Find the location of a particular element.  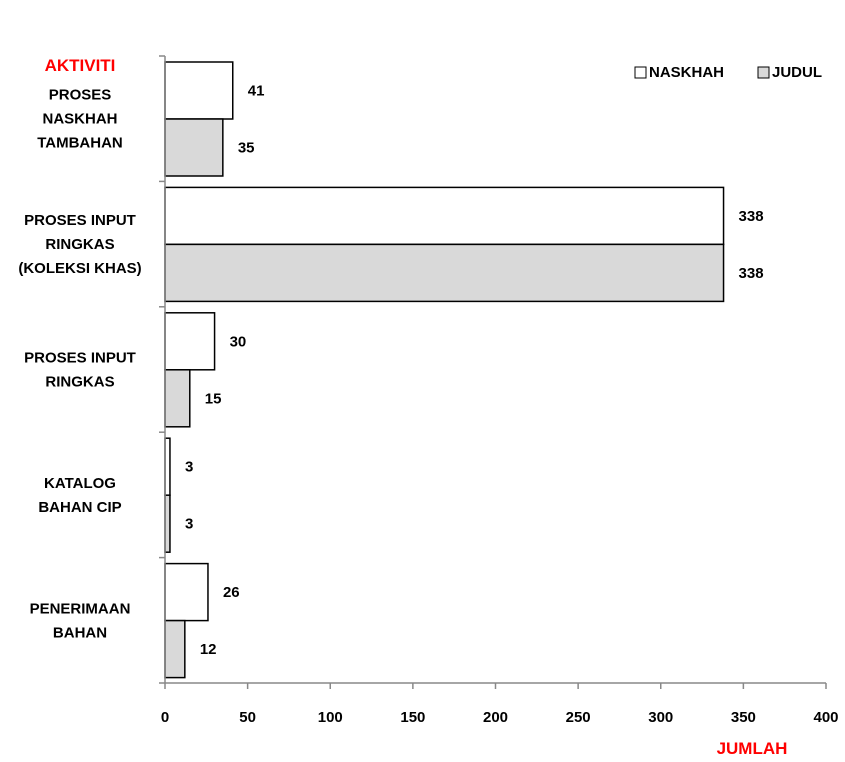

category-label-0-2: TAMBAHAN is located at coordinates (80, 143).